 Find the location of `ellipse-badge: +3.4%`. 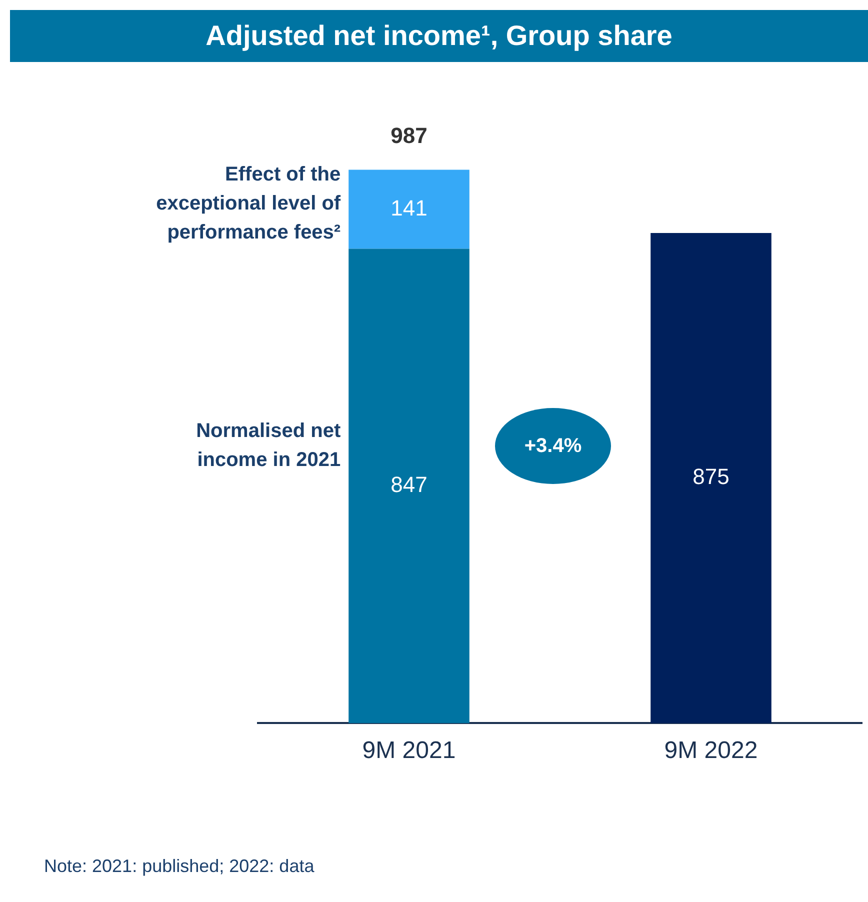

ellipse-badge: +3.4% is located at coordinates (553, 446).